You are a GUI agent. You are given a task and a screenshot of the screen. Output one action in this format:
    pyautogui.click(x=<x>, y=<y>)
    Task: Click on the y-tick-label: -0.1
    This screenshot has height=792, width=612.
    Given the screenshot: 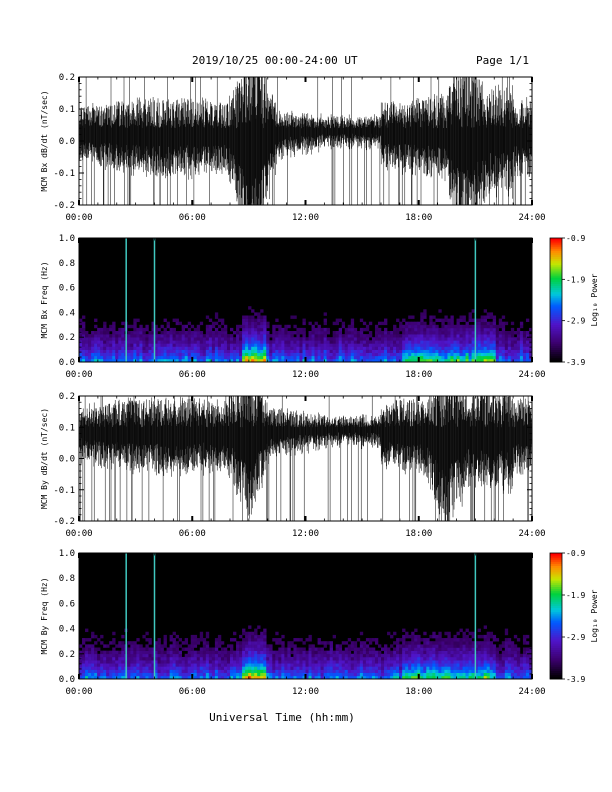 What is the action you would take?
    pyautogui.click(x=64, y=174)
    